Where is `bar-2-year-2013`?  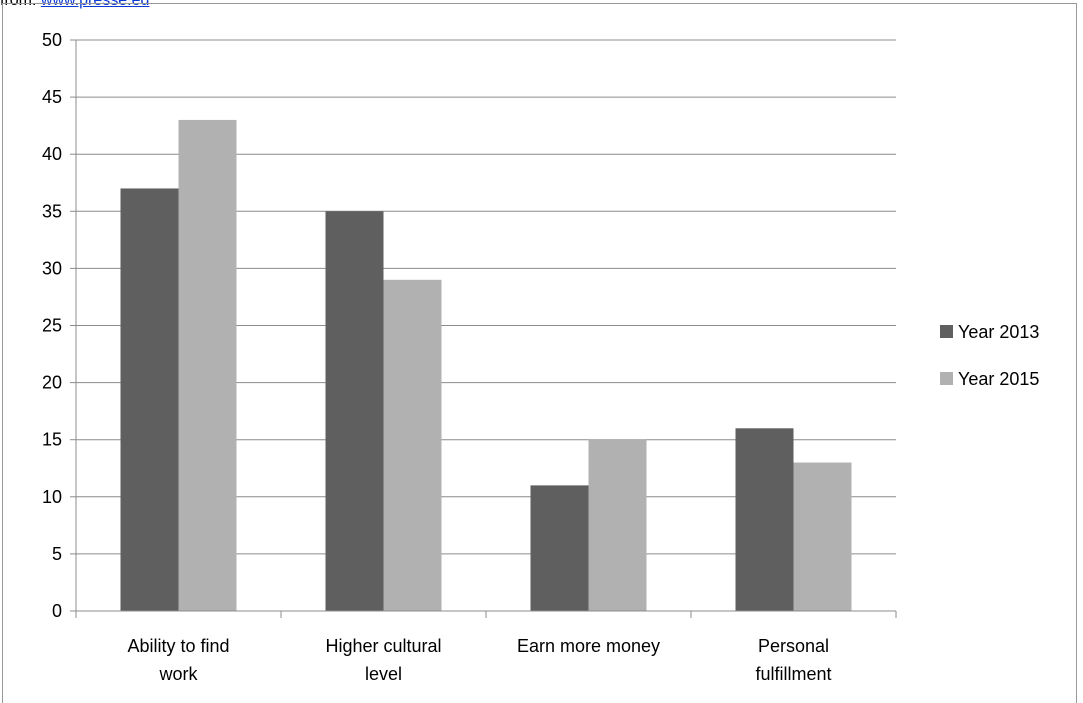 bar-2-year-2013 is located at coordinates (354, 411).